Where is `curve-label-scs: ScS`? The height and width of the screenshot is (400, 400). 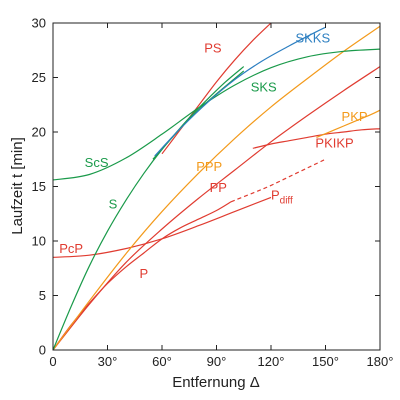 curve-label-scs: ScS is located at coordinates (97, 162).